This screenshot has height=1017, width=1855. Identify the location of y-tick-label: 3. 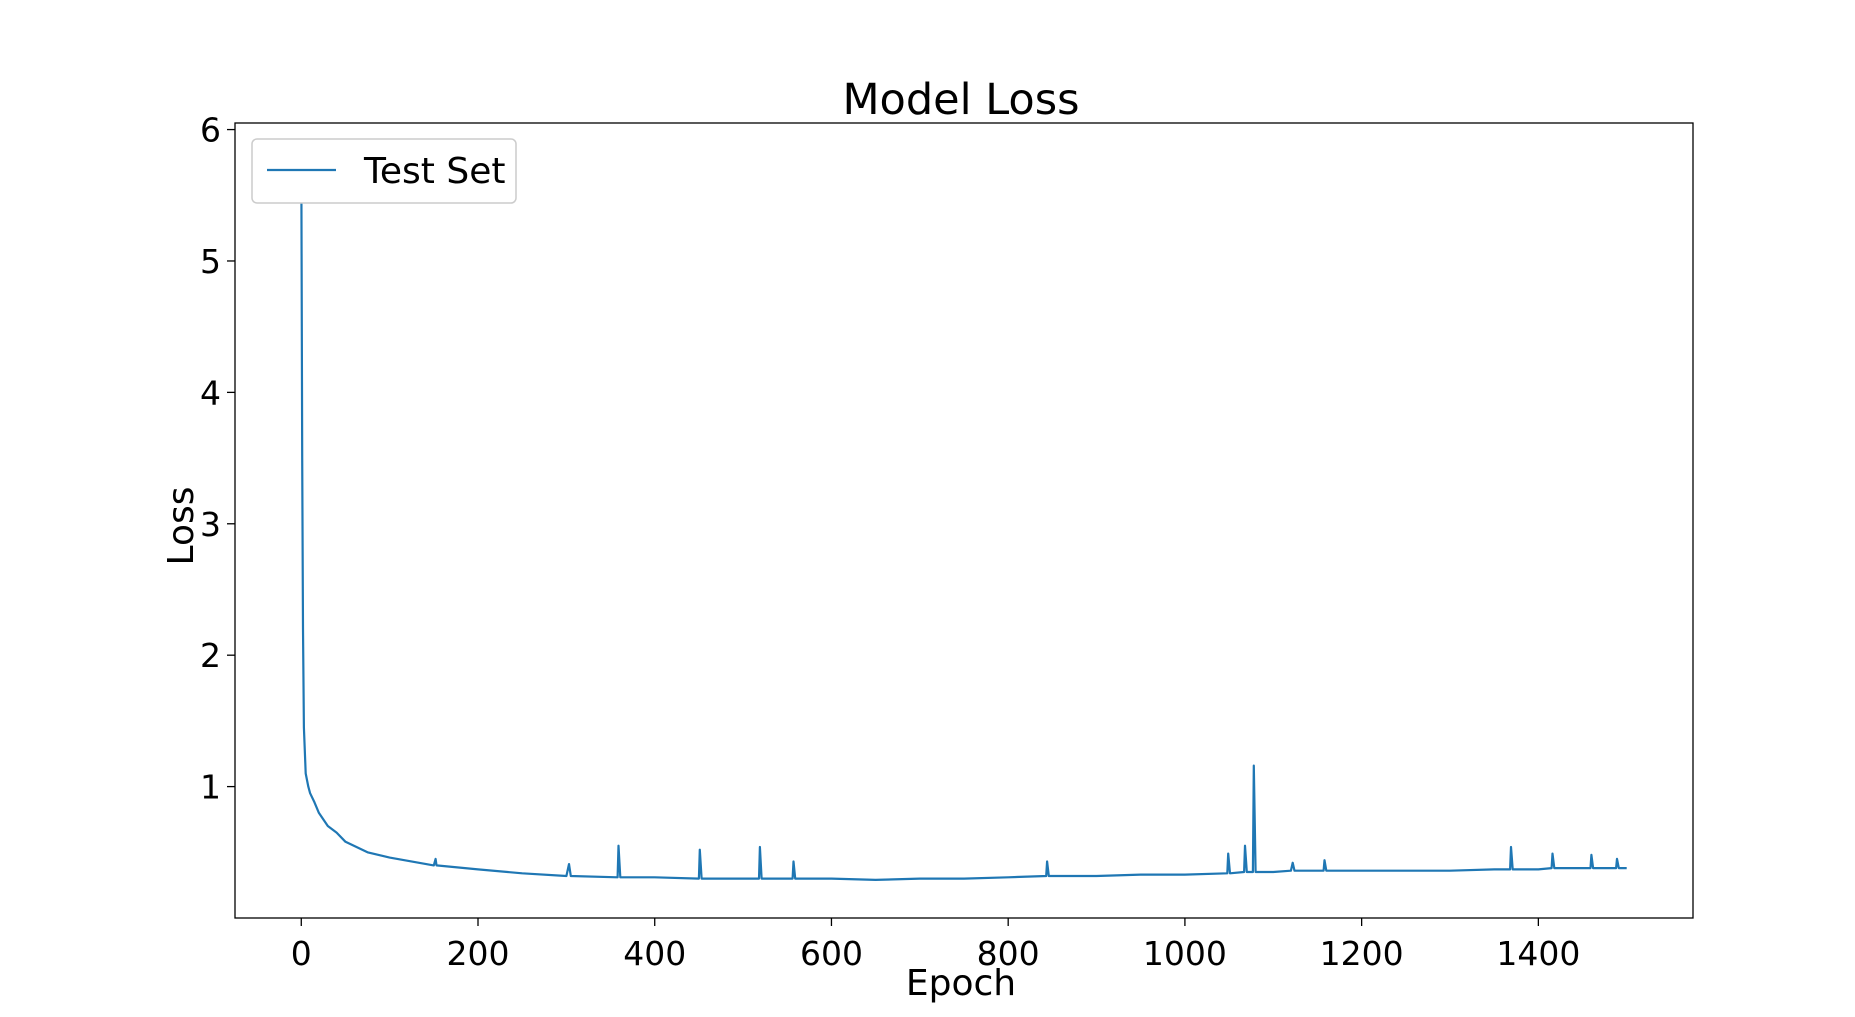
(210, 524).